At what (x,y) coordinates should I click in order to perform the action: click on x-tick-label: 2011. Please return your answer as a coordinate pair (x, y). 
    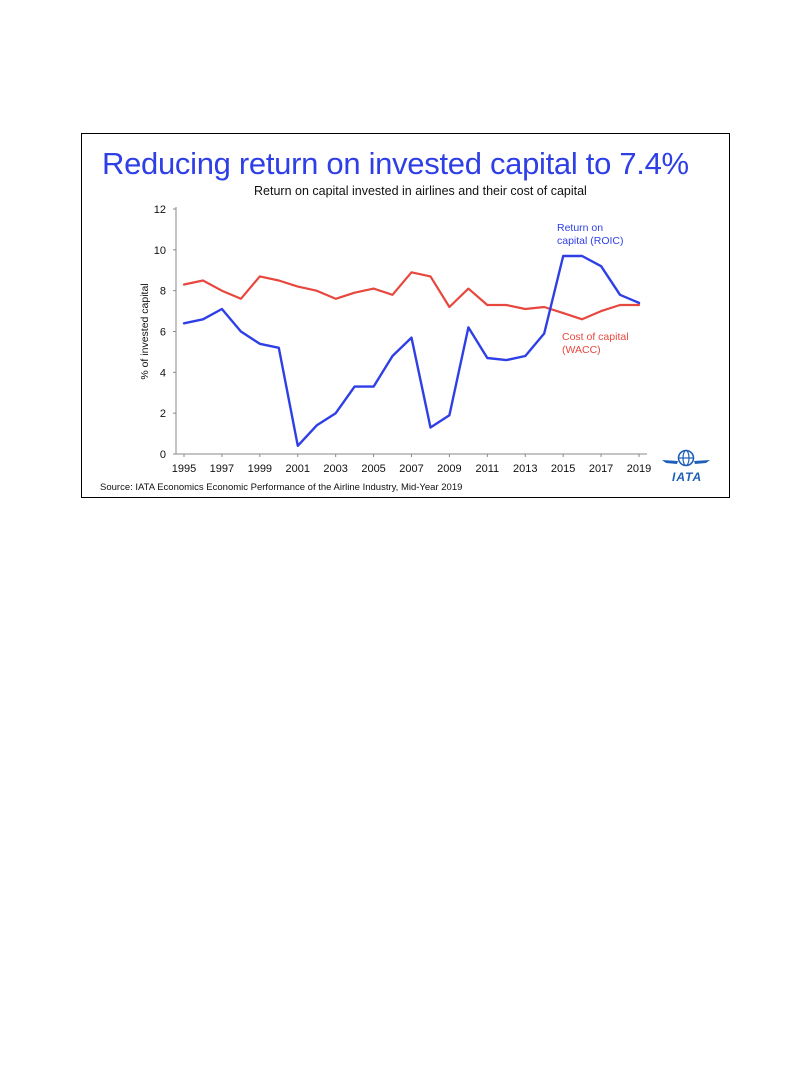
    Looking at the image, I should click on (488, 469).